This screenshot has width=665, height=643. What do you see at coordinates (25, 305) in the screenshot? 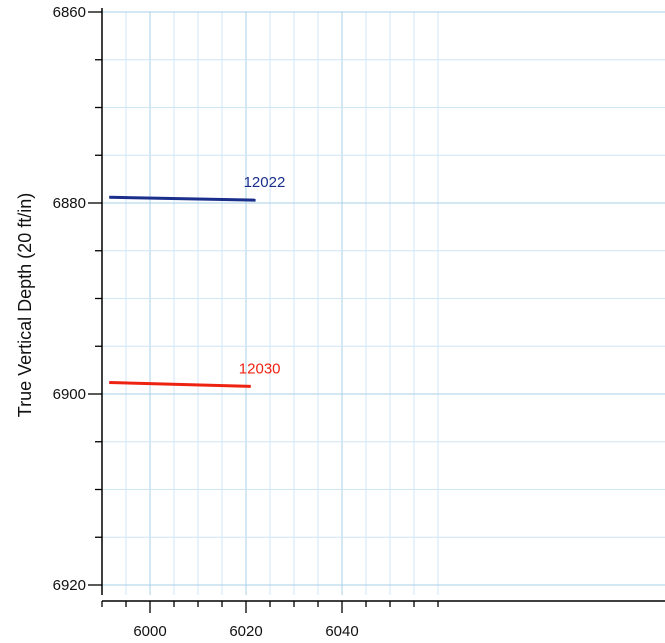
I see `y-axis-title: True Vertical Depth (20 ft/in)` at bounding box center [25, 305].